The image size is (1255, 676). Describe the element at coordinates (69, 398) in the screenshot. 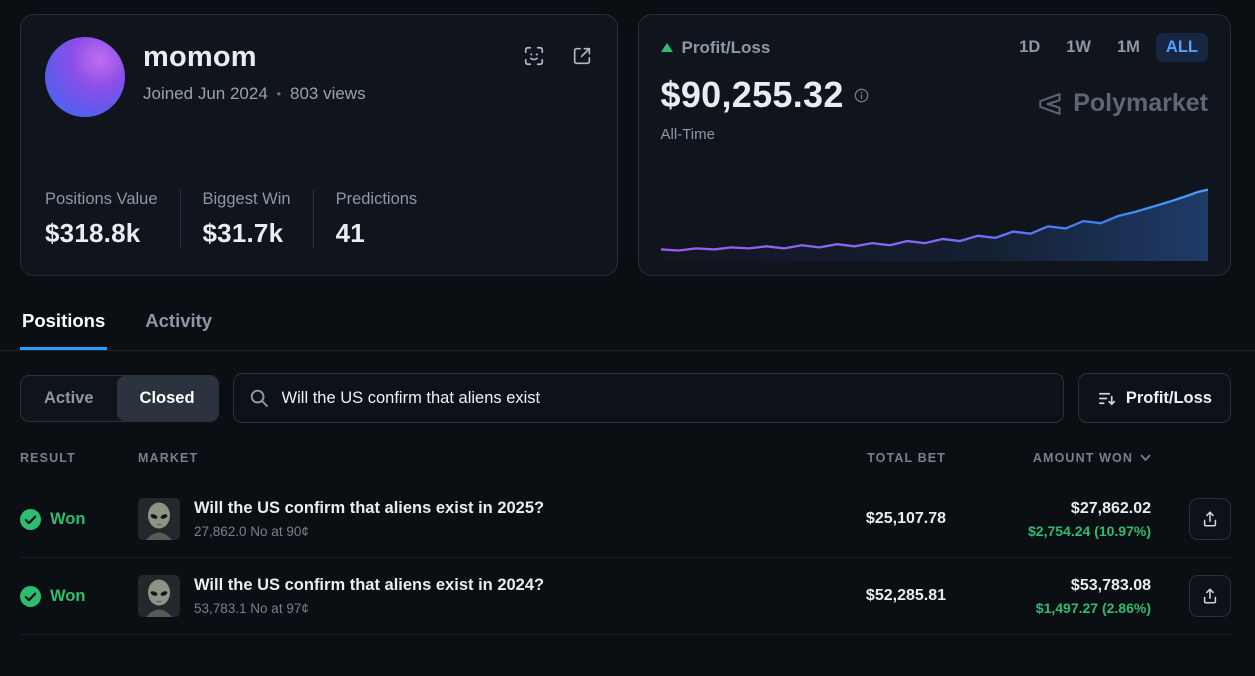

I see `segment-active: Active` at that location.